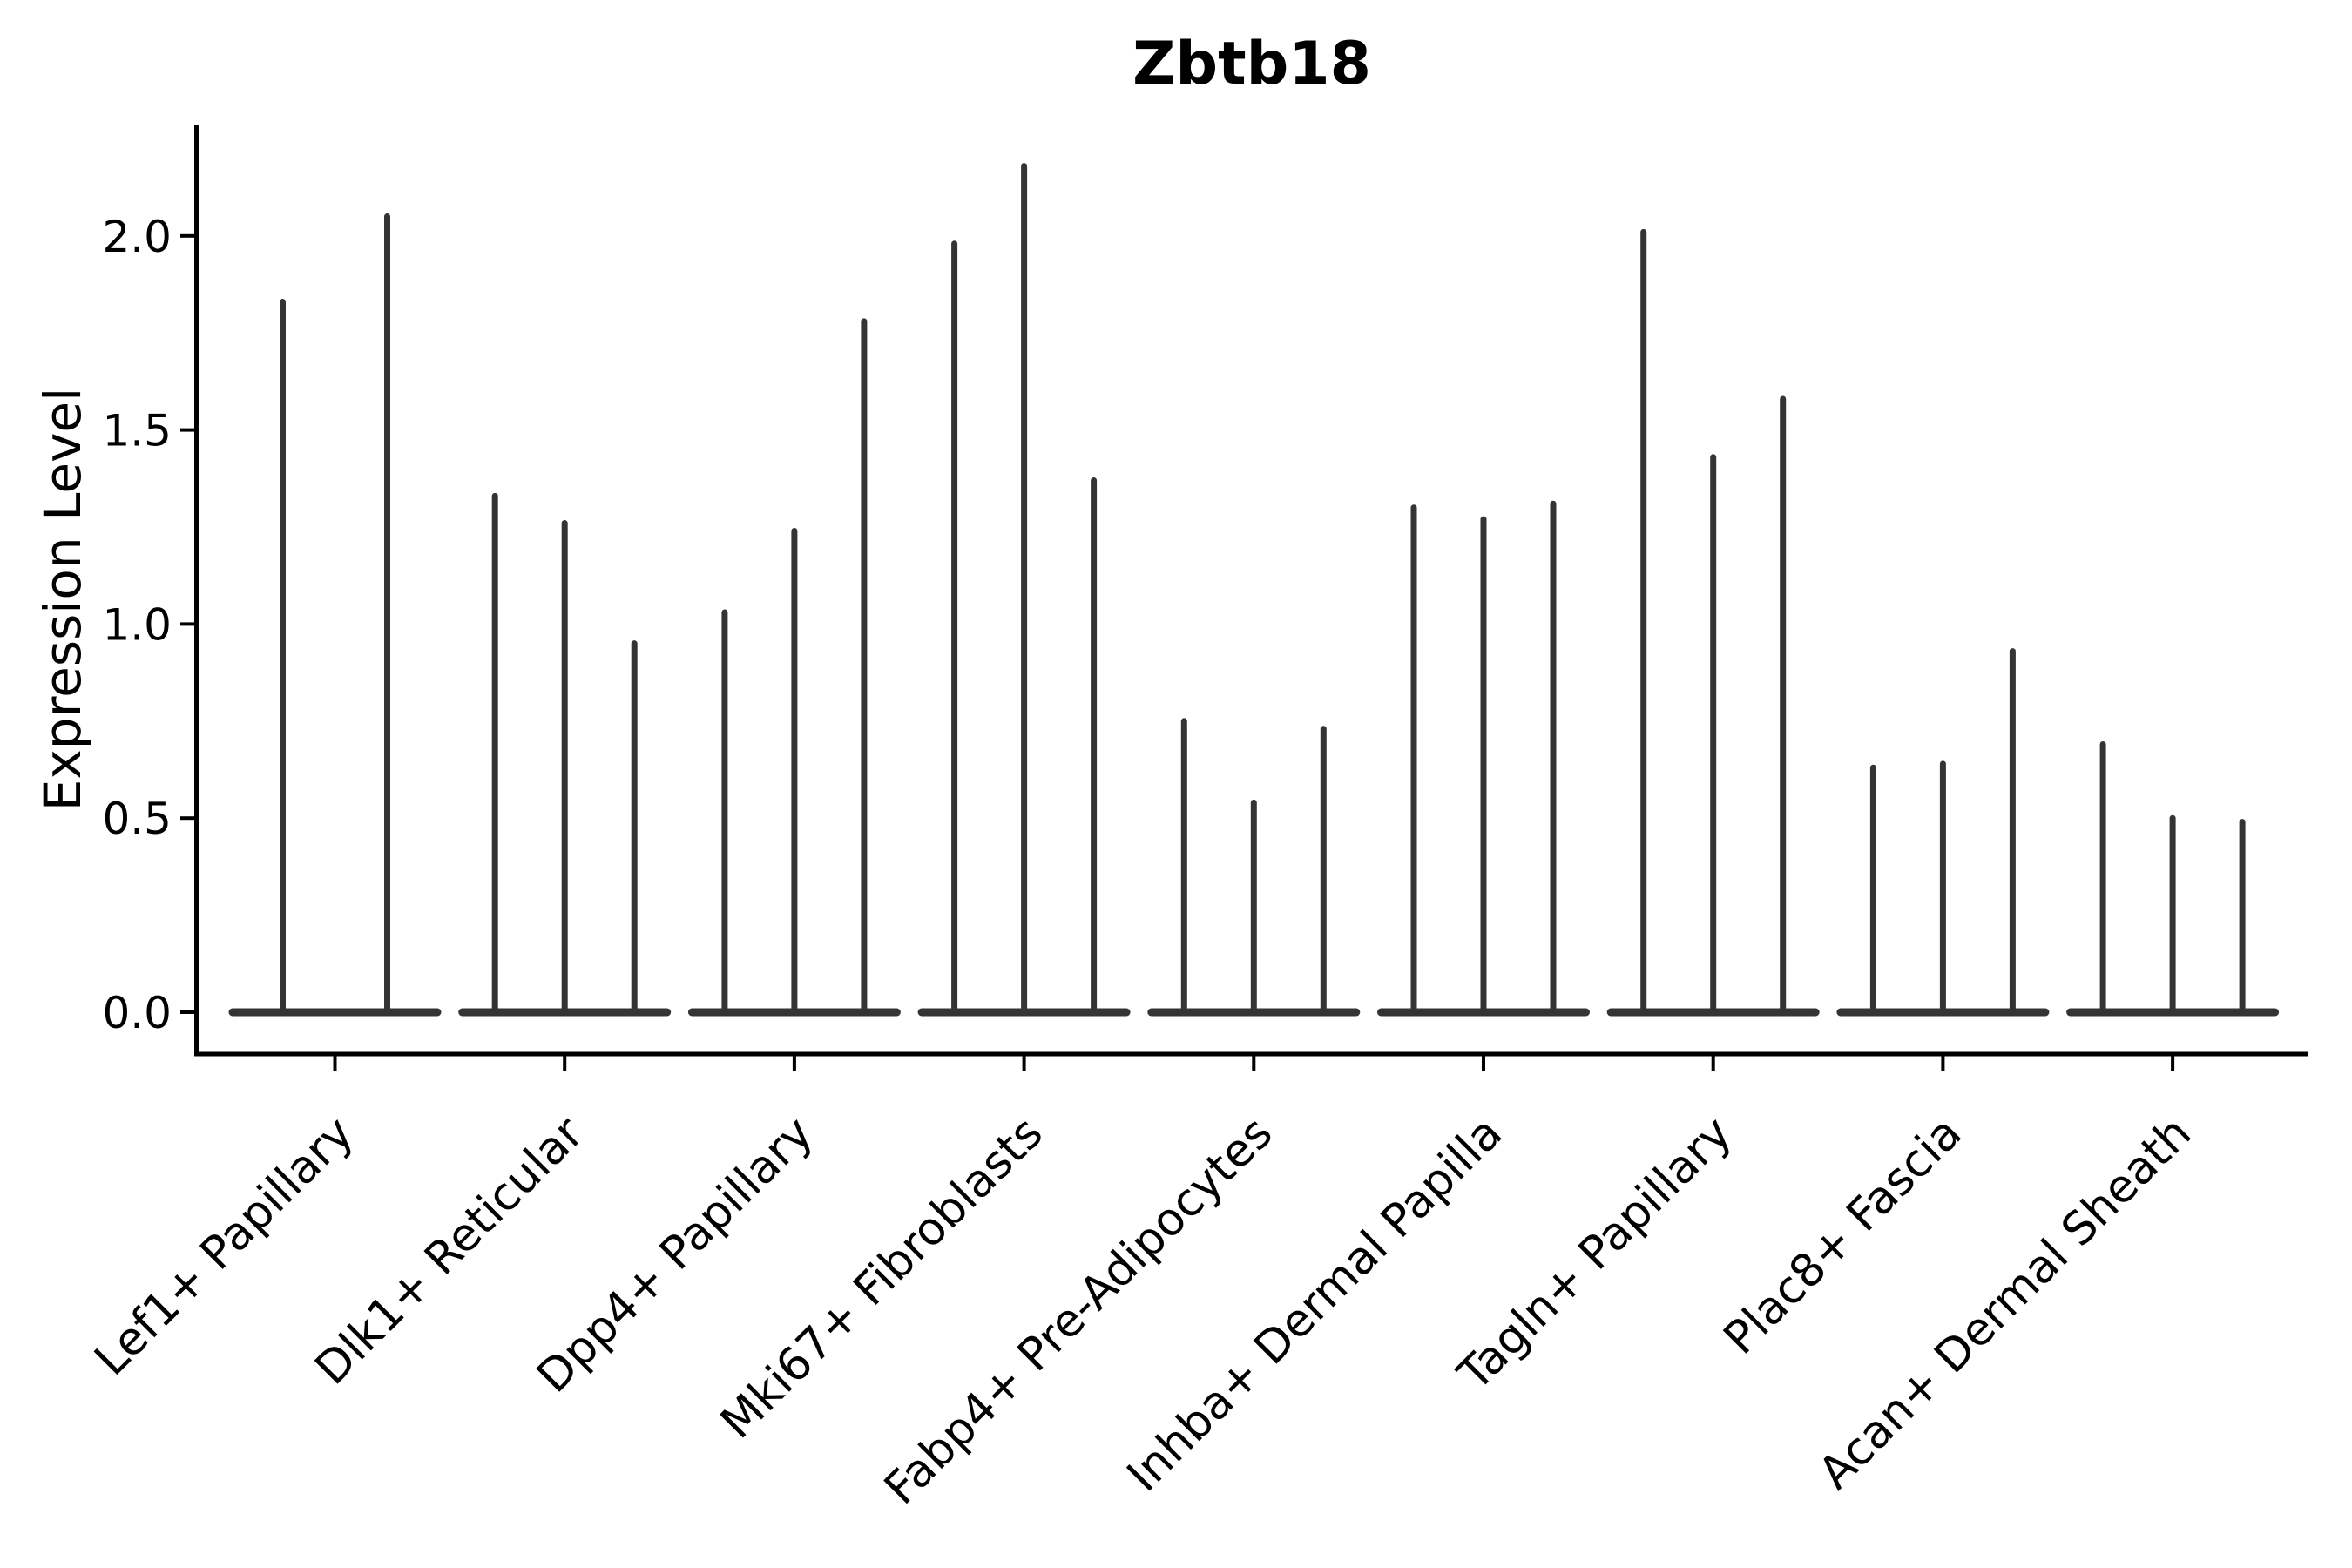 The width and height of the screenshot is (2352, 1568). What do you see at coordinates (137, 237) in the screenshot?
I see `y-tick-label: 2.0` at bounding box center [137, 237].